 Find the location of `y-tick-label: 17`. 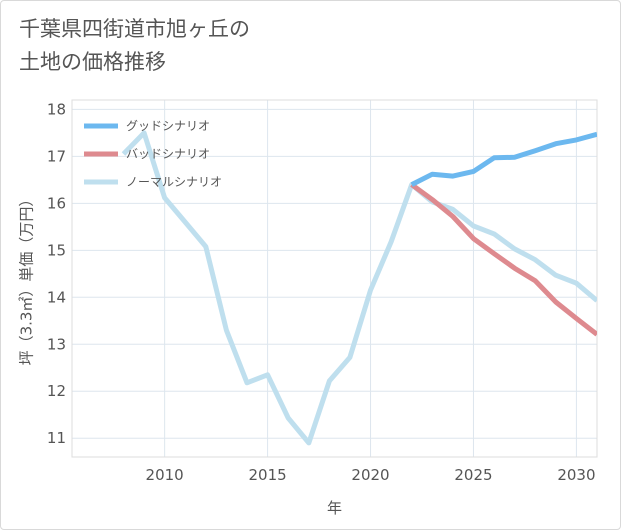

y-tick-label: 17 is located at coordinates (56, 156).